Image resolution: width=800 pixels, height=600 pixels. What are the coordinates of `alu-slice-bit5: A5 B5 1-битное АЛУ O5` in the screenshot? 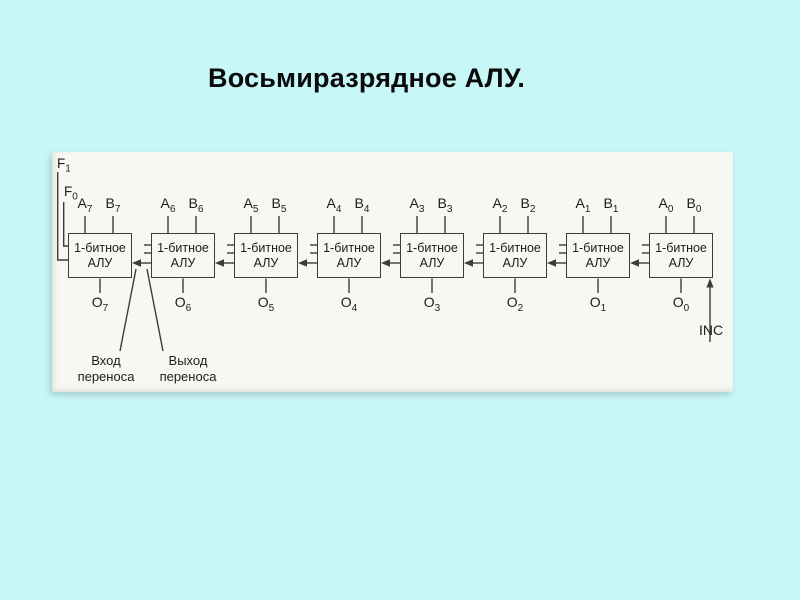 It's located at (266, 272).